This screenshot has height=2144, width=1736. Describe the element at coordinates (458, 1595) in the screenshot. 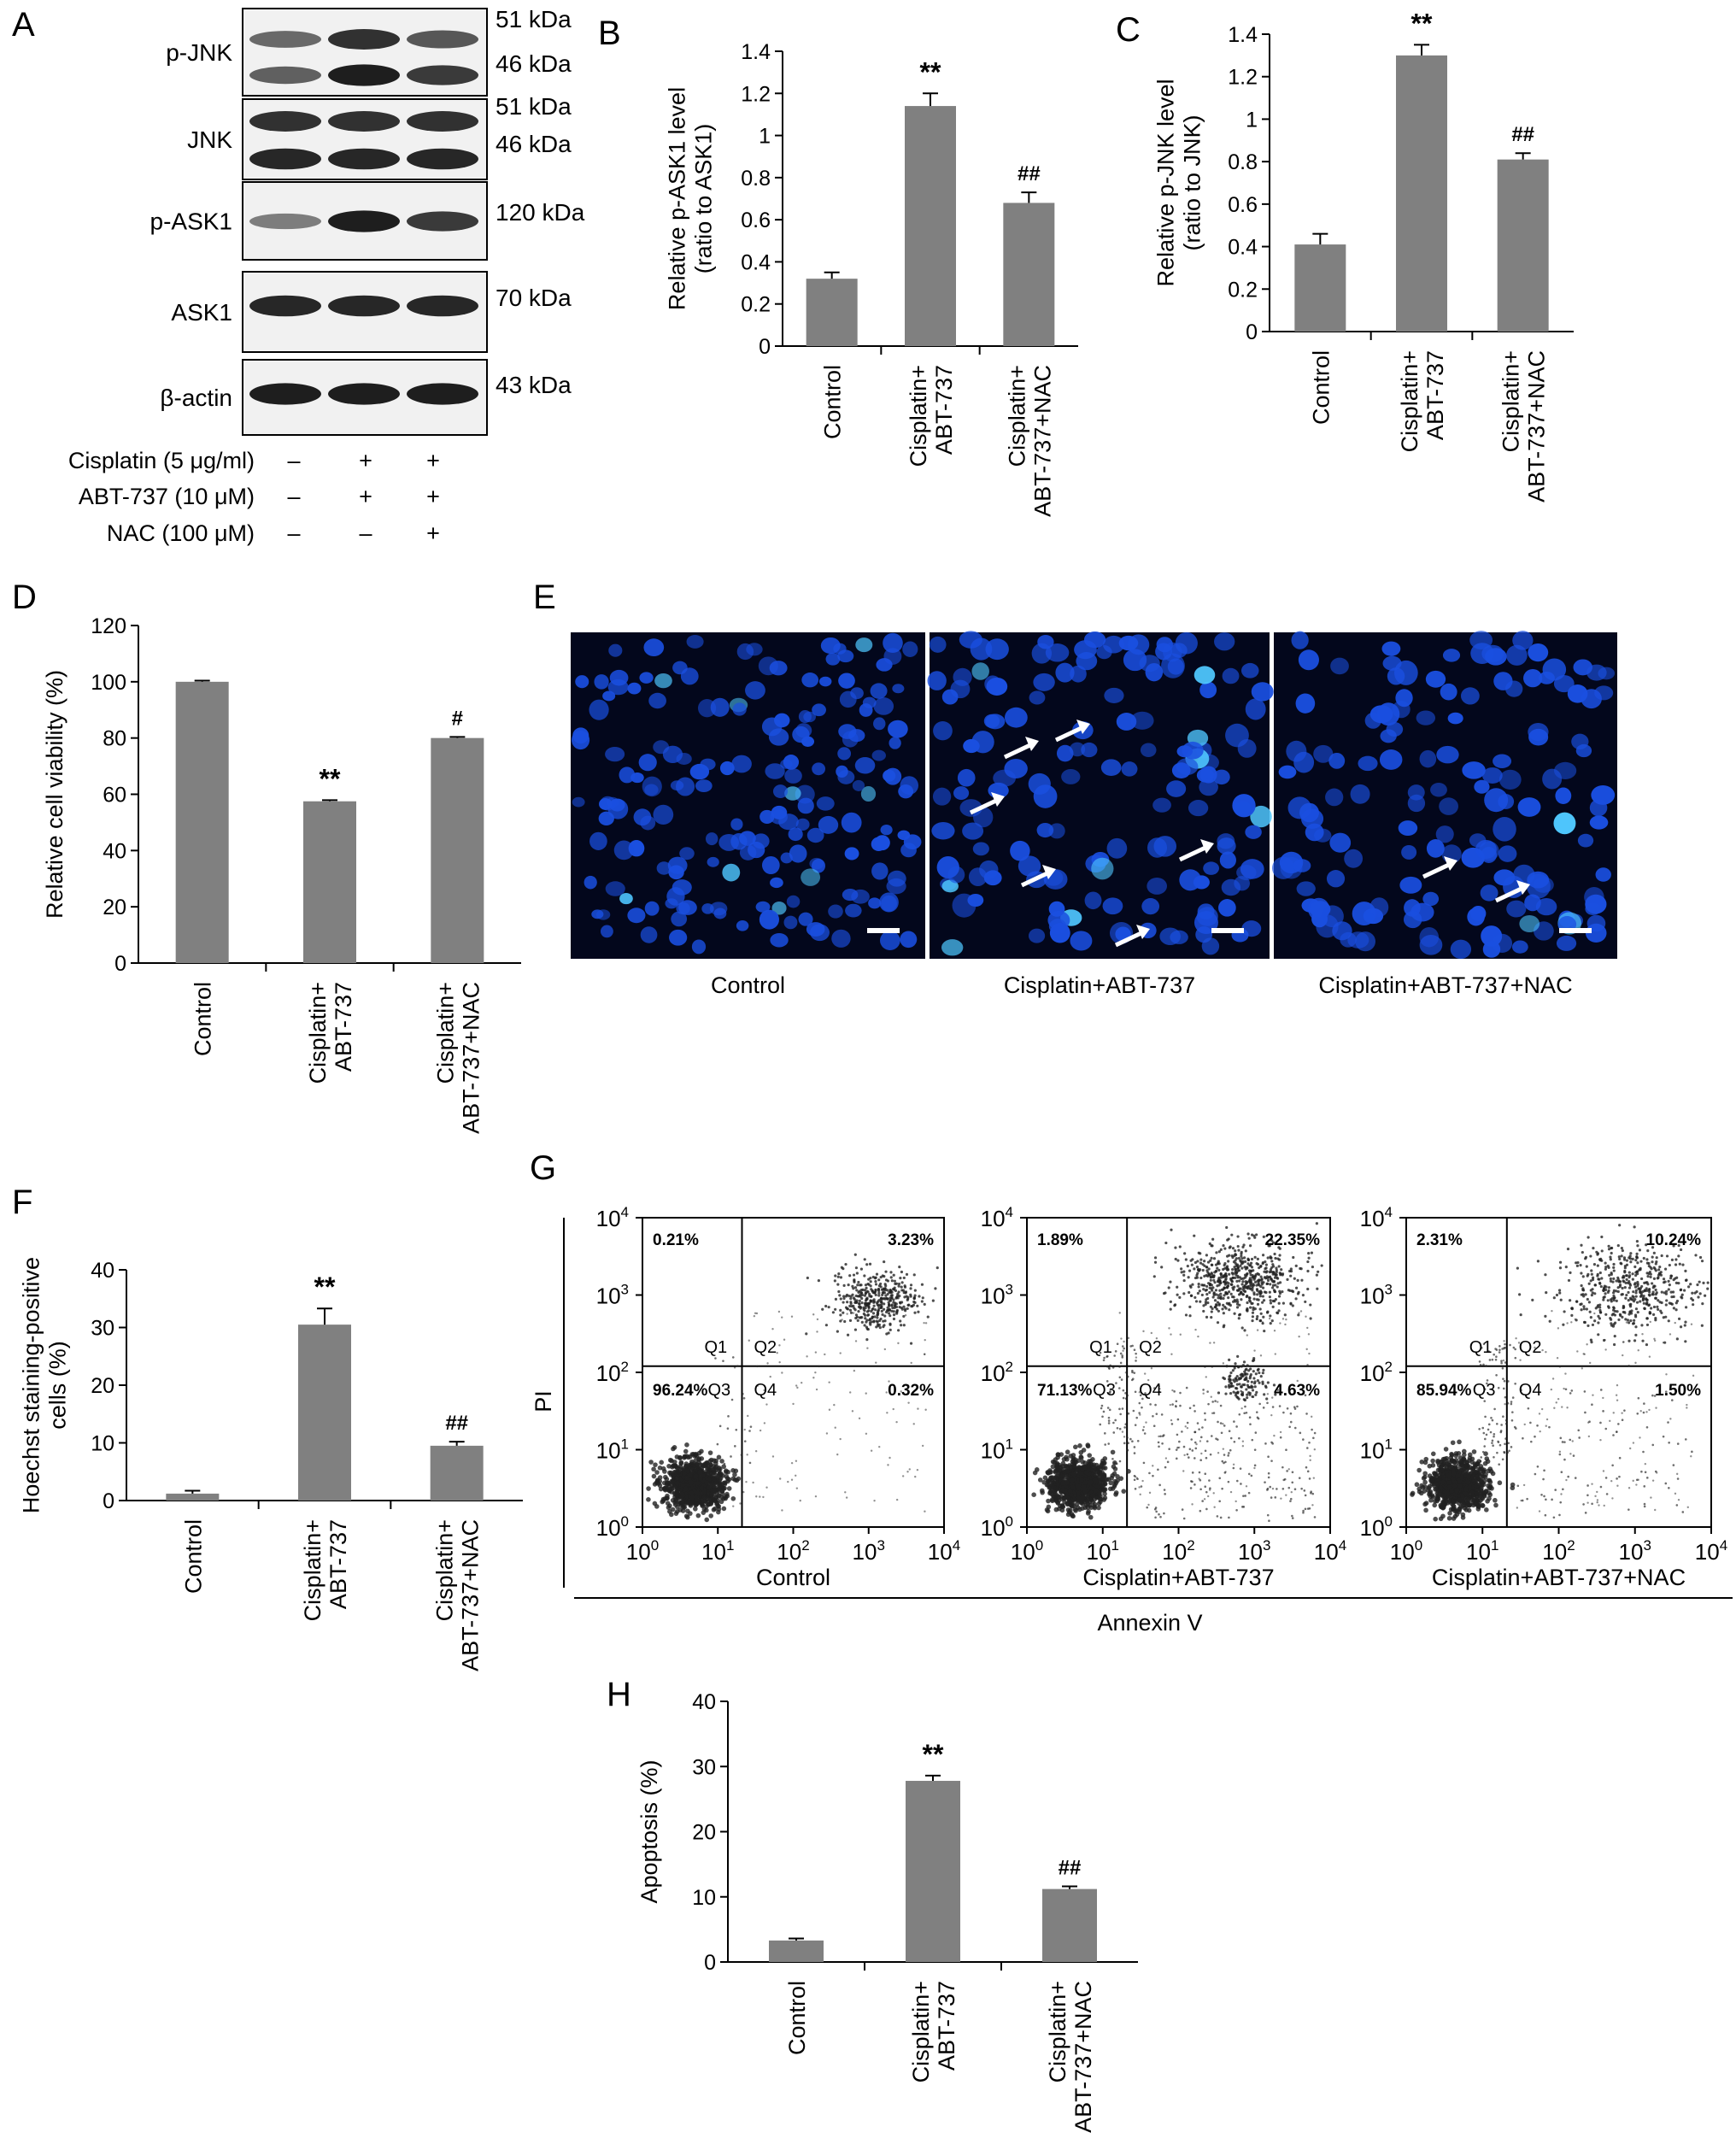

I see `category-label: Cisplatin+ABT-737+NAC` at that location.